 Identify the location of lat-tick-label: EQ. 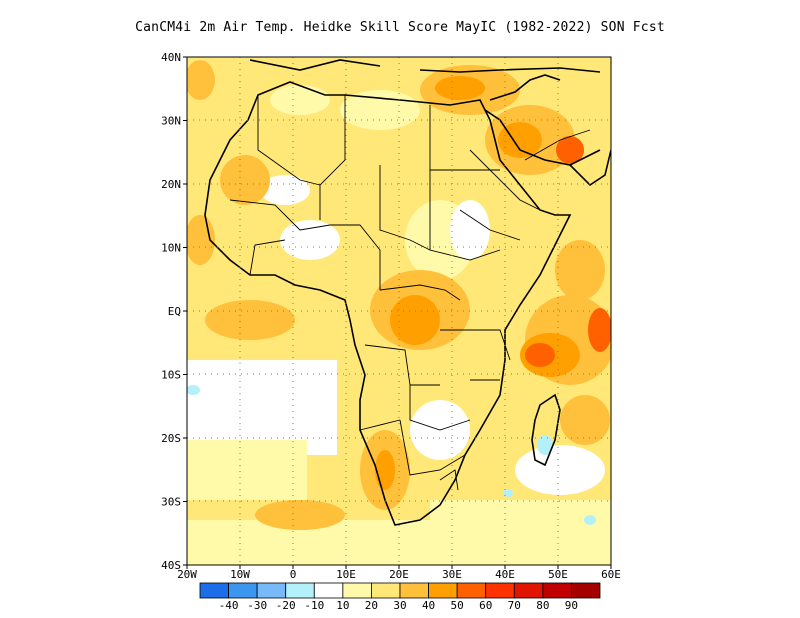
(174, 311).